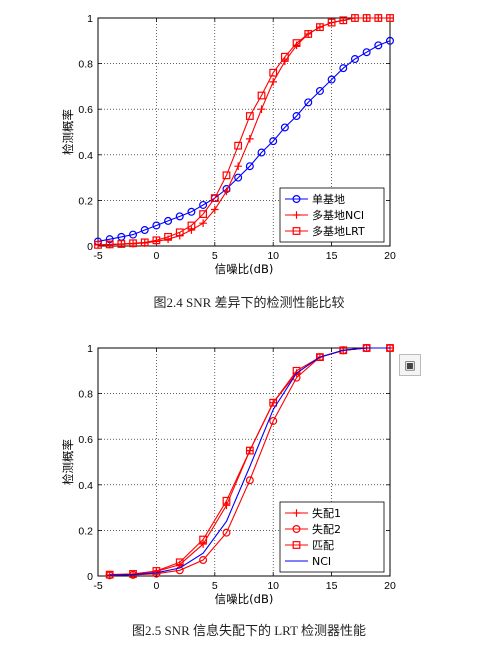 This screenshot has width=498, height=646. Describe the element at coordinates (249, 302) in the screenshot. I see `figure-caption: 图2.4 SNR 差异下的检测性能比较` at that location.